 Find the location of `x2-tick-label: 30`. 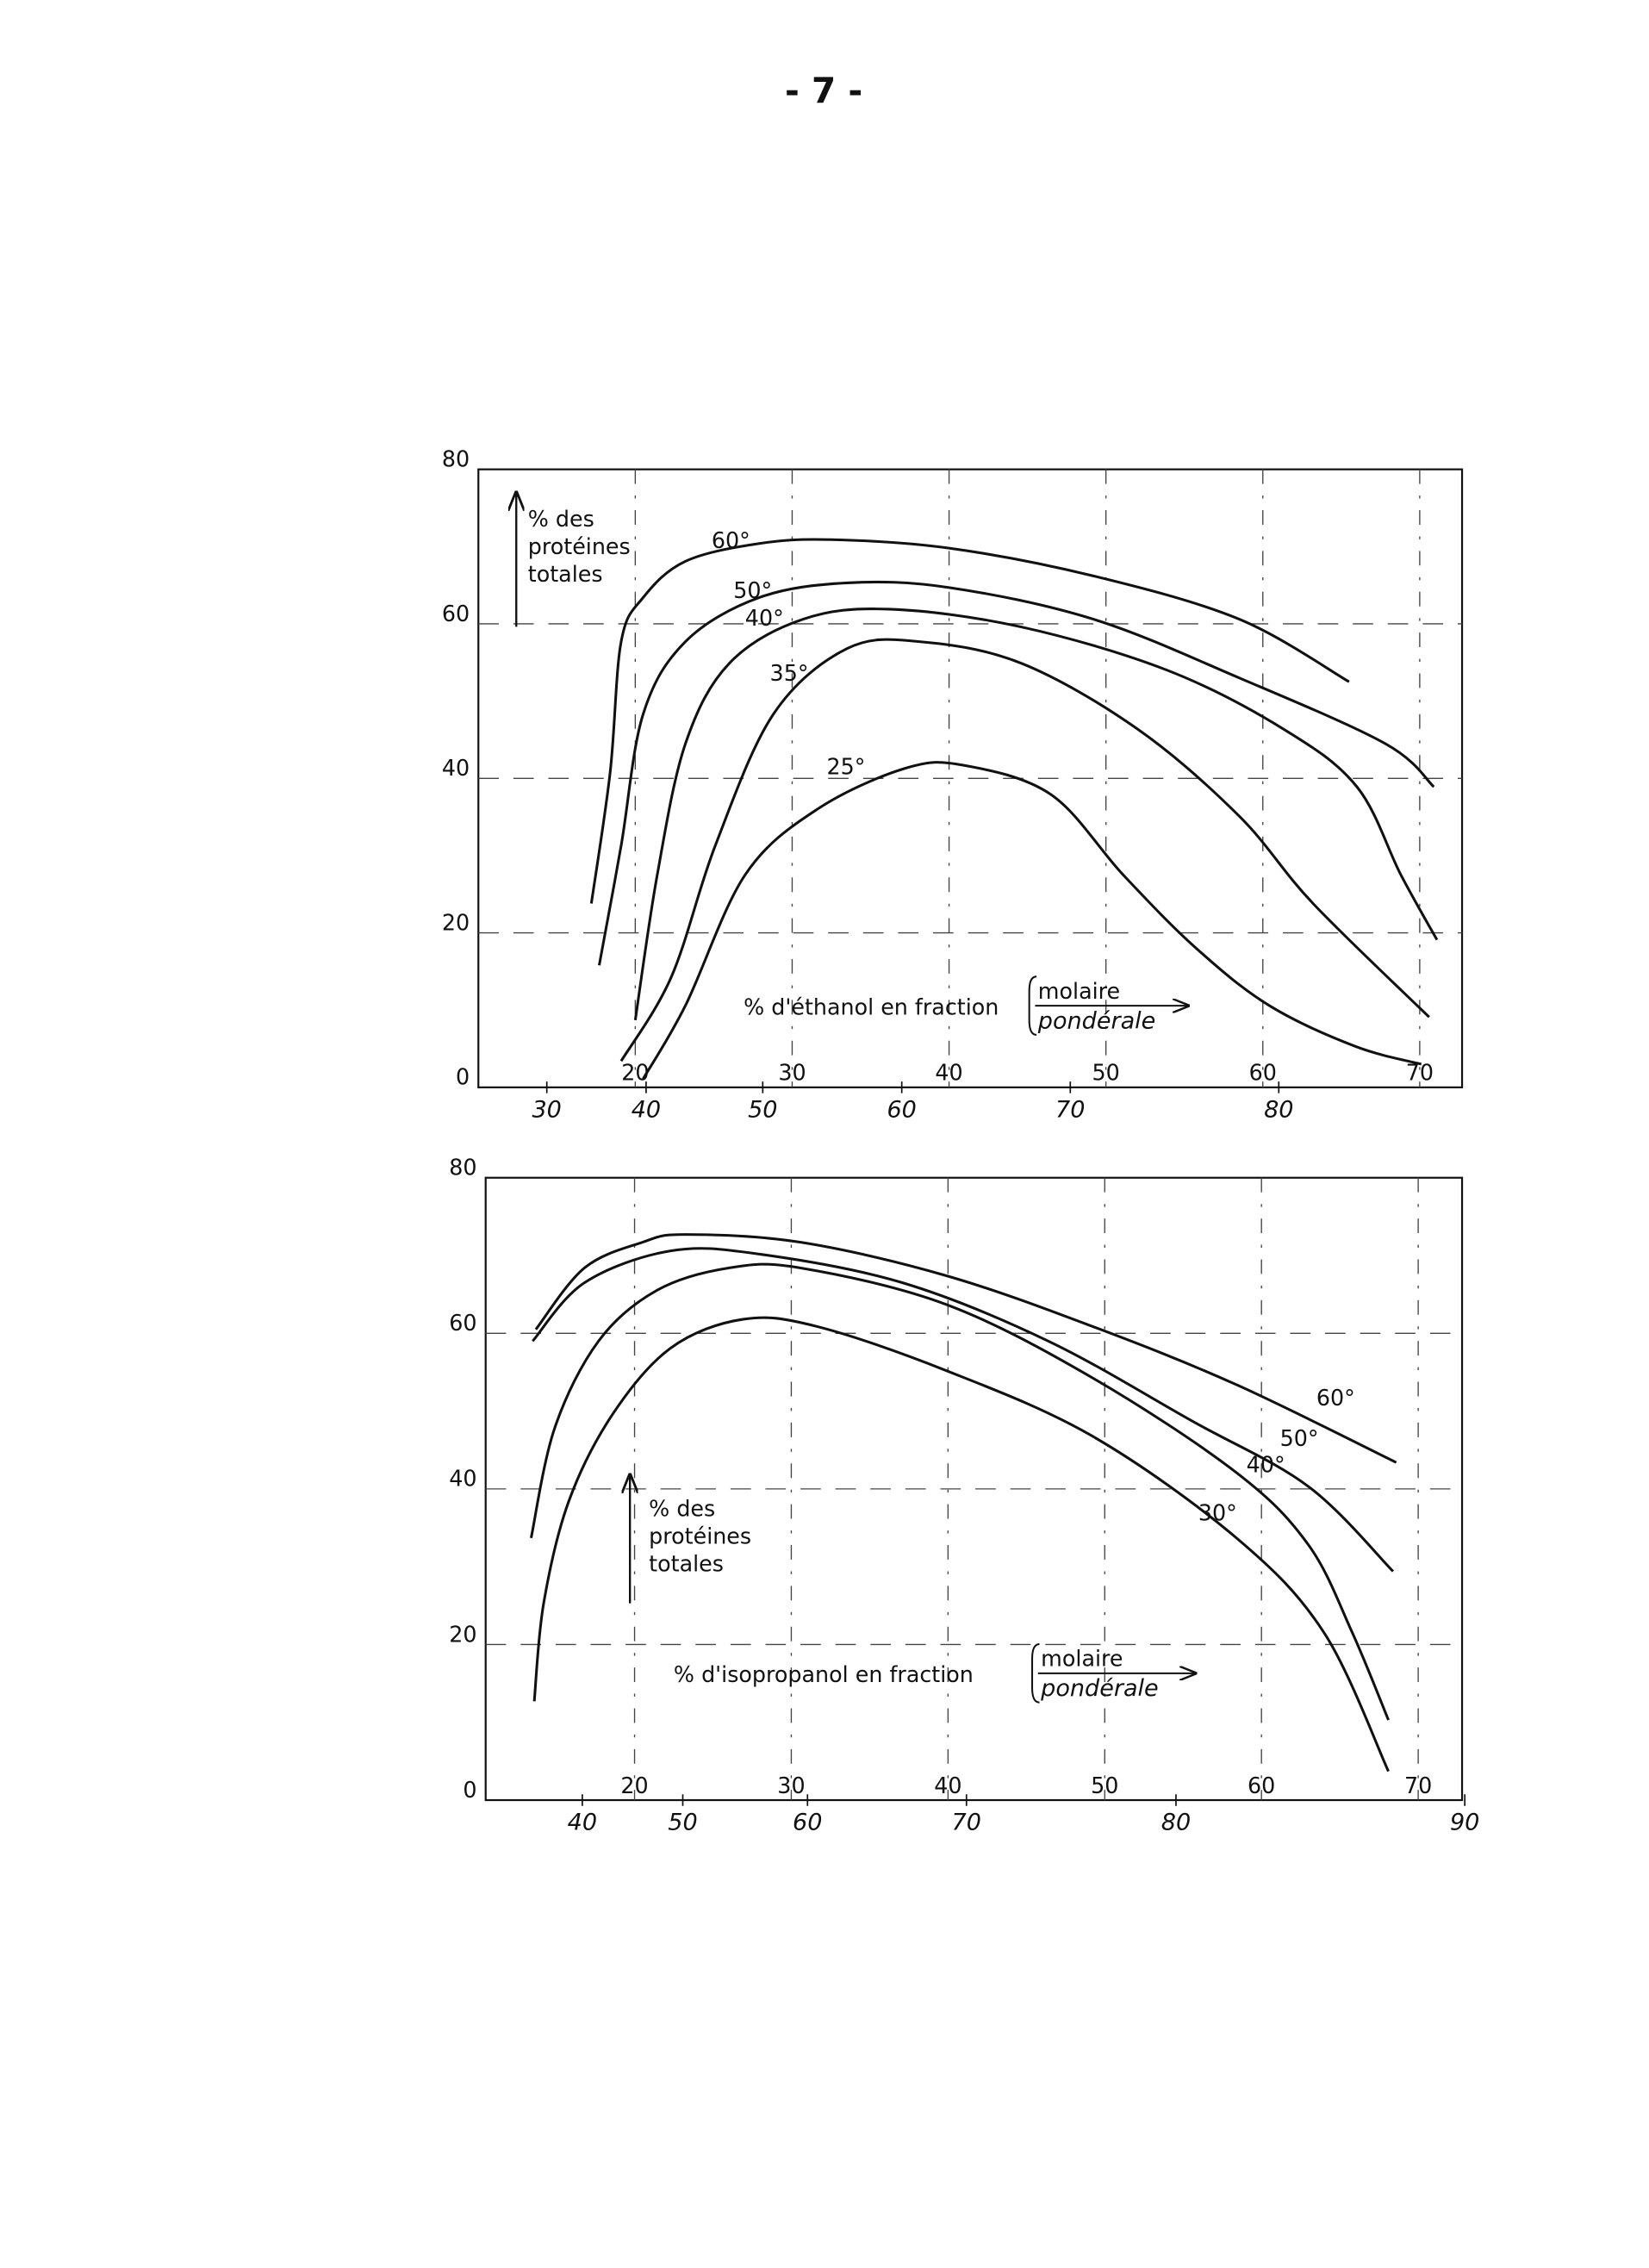

x2-tick-label: 30 is located at coordinates (546, 1109).